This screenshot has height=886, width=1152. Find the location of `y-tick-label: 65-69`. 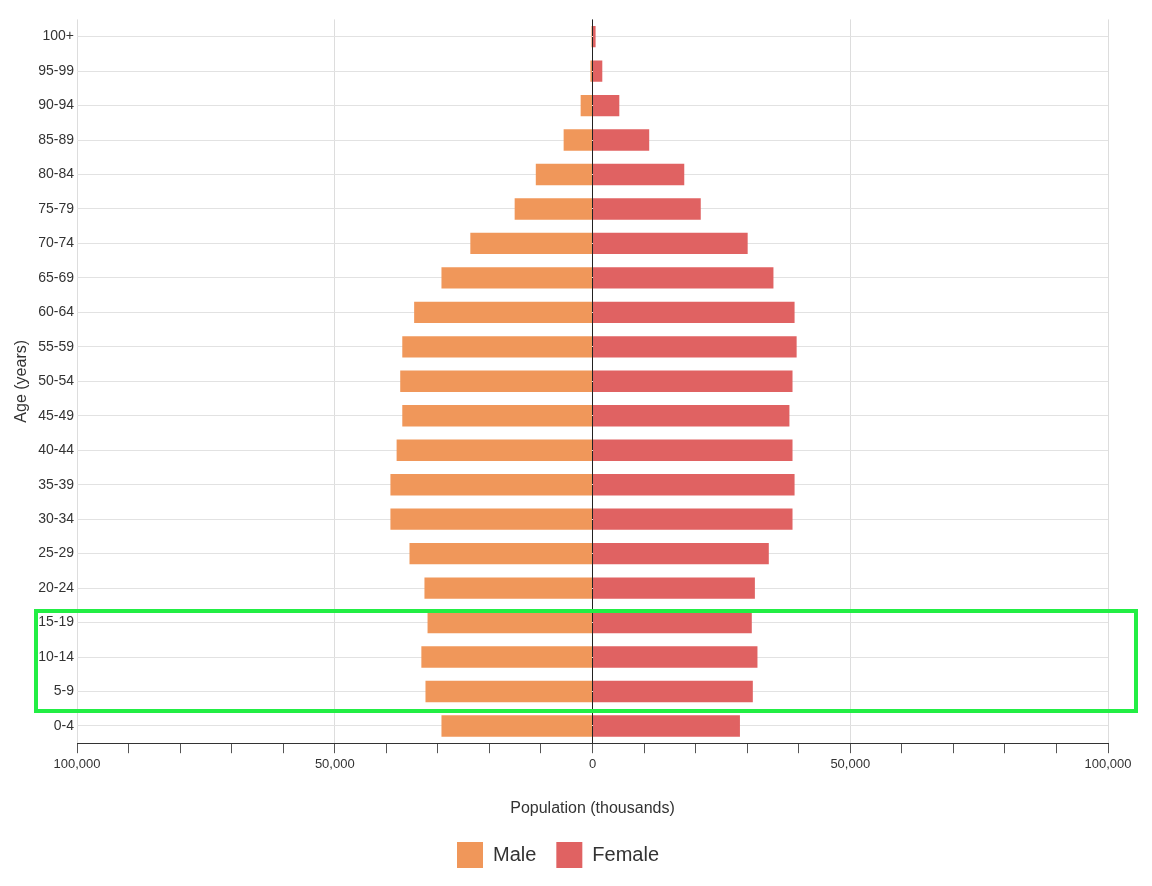

y-tick-label: 65-69 is located at coordinates (56, 276).